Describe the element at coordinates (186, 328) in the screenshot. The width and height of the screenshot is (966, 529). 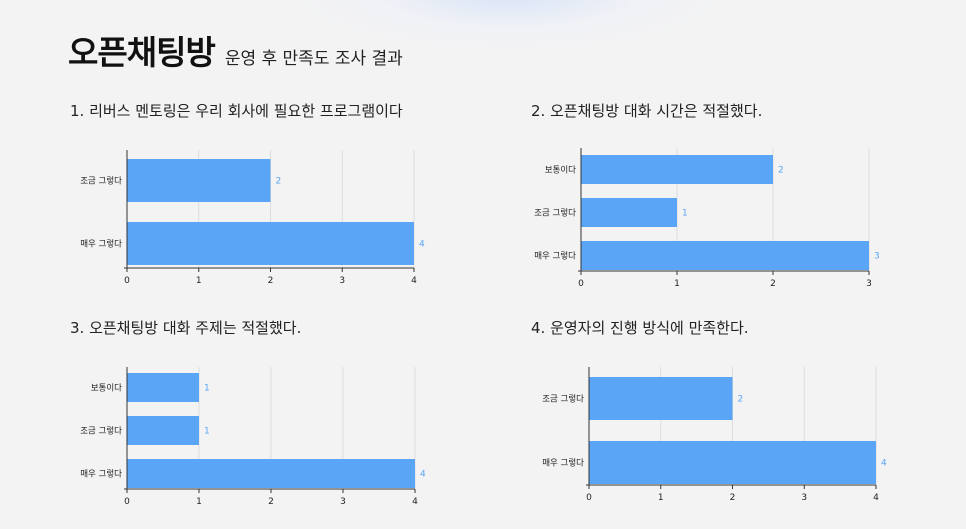
I see `chart-3-title: 3. 오픈채팅방 대화 주제는 적절했다.` at that location.